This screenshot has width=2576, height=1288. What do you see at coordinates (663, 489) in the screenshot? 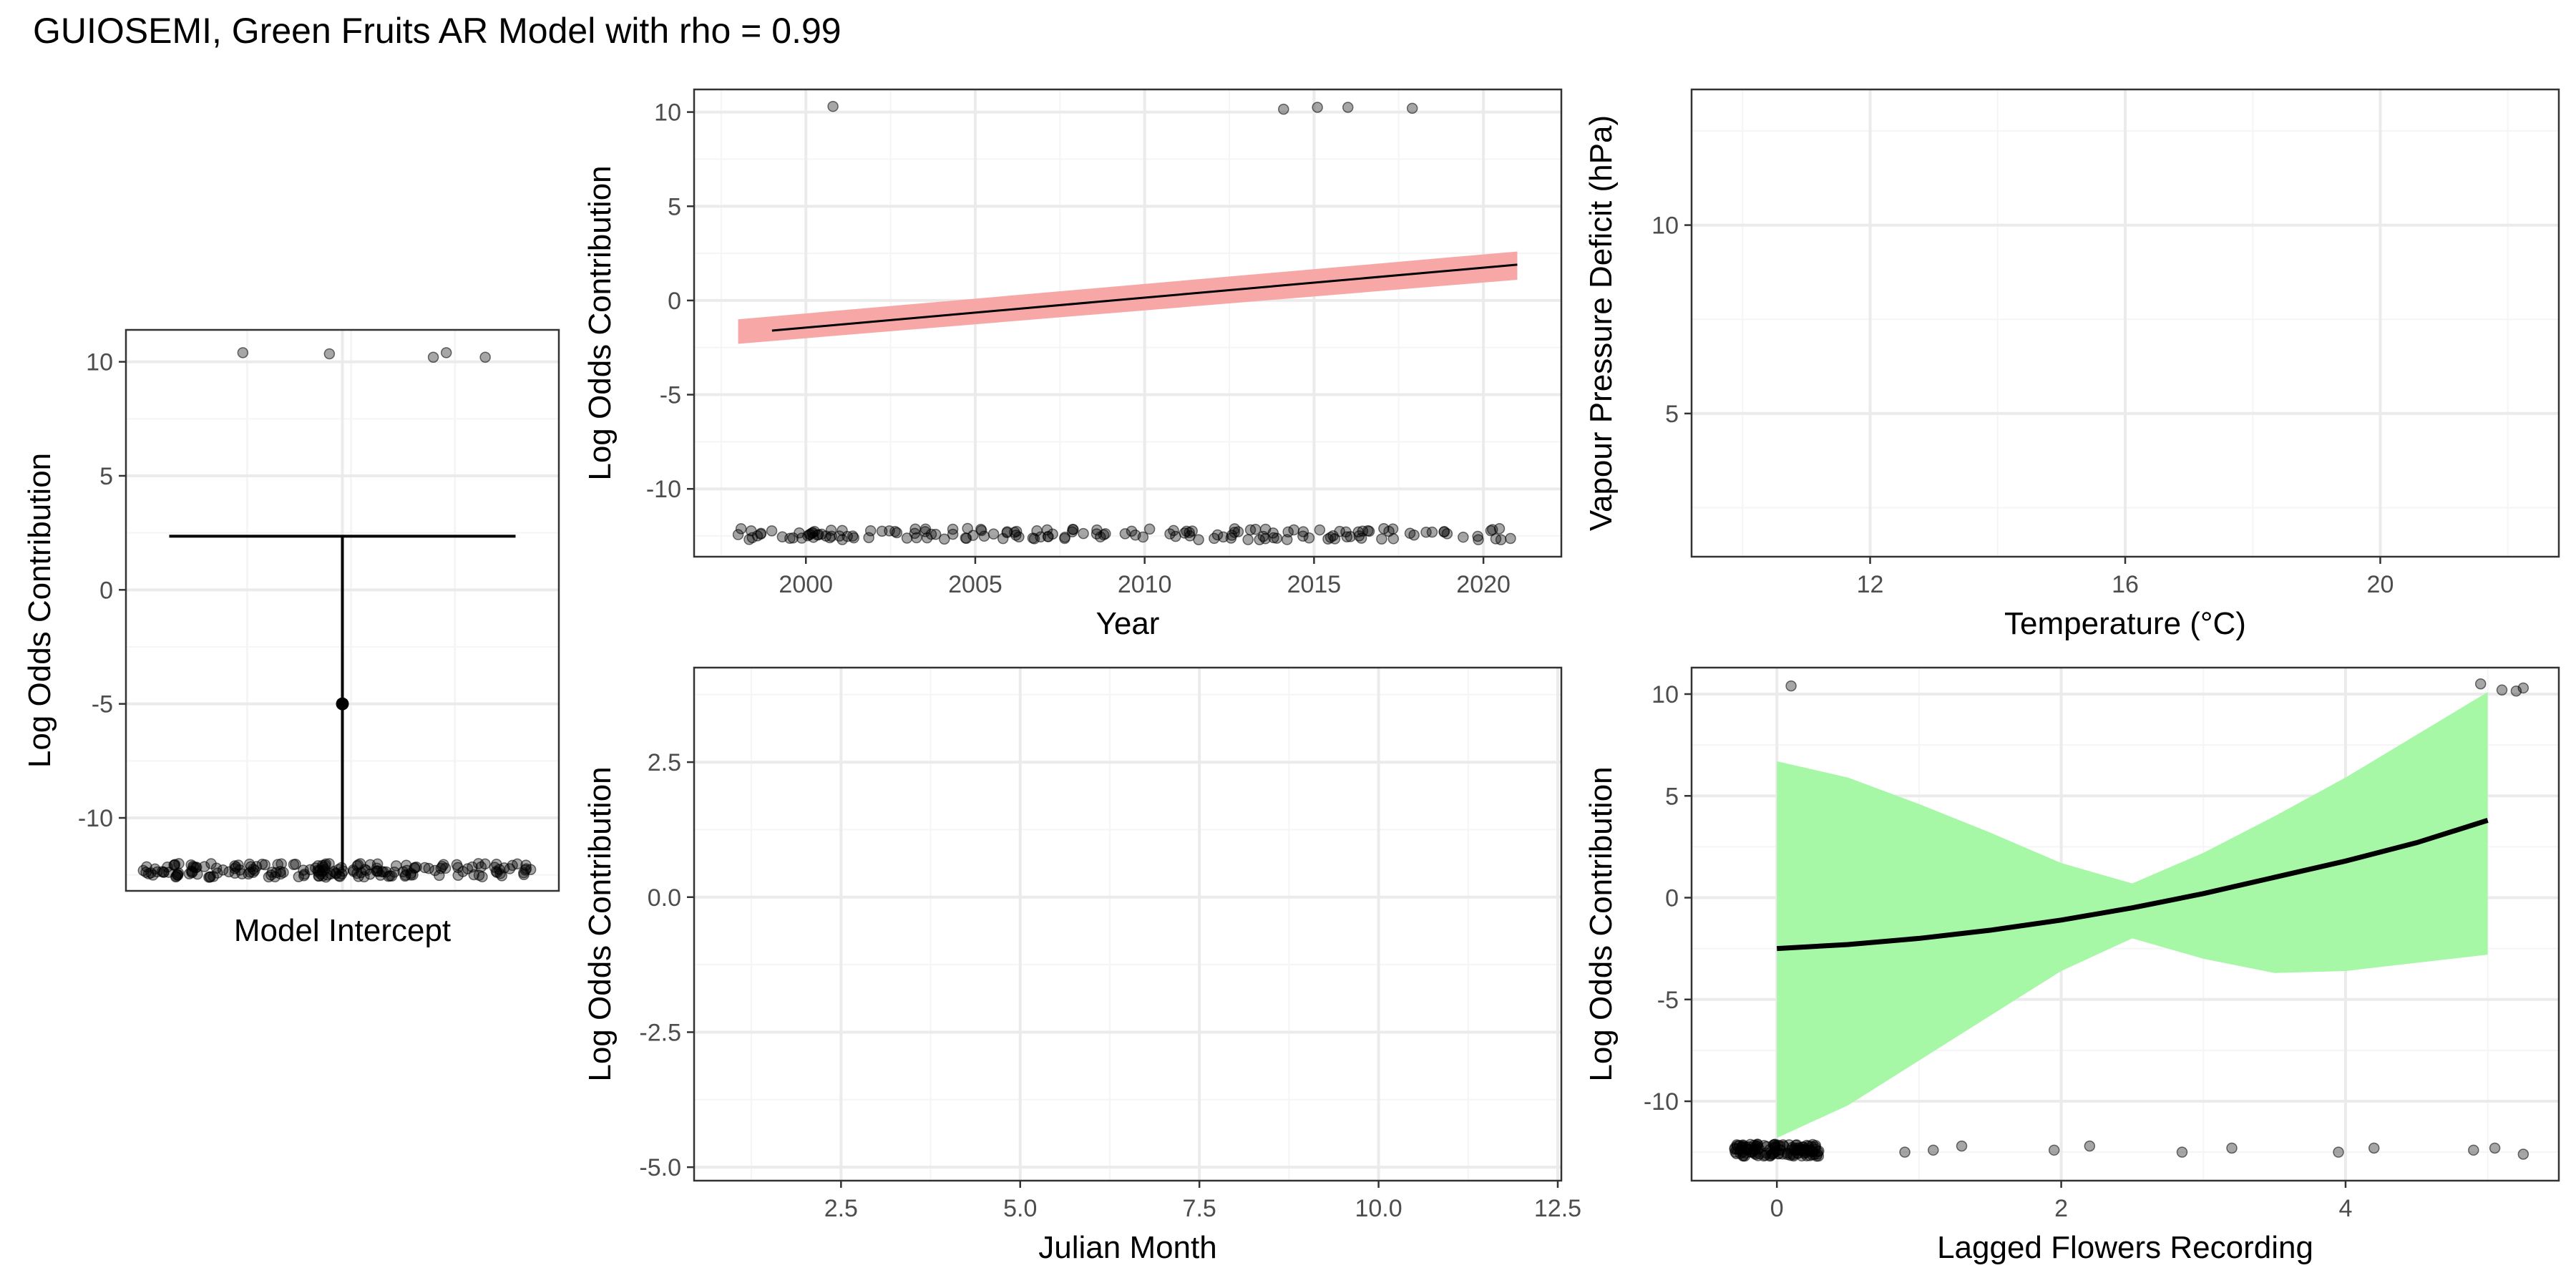
I see `y-tick-label: -10` at bounding box center [663, 489].